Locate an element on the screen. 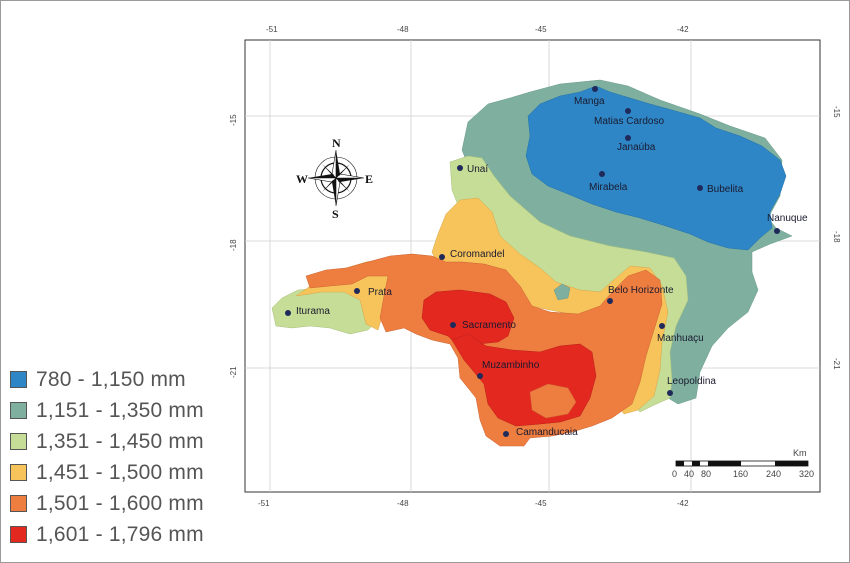 The image size is (850, 563). city-label: Manhuaçu is located at coordinates (680, 338).